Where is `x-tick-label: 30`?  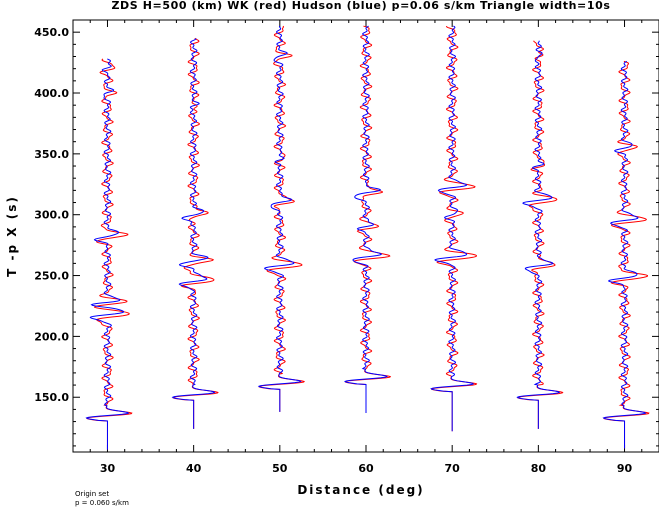 x-tick-label: 30 is located at coordinates (108, 468).